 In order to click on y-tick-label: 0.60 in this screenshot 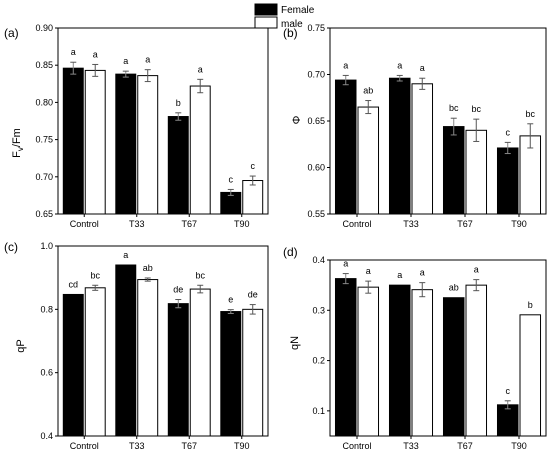, I will do `click(316, 168)`.